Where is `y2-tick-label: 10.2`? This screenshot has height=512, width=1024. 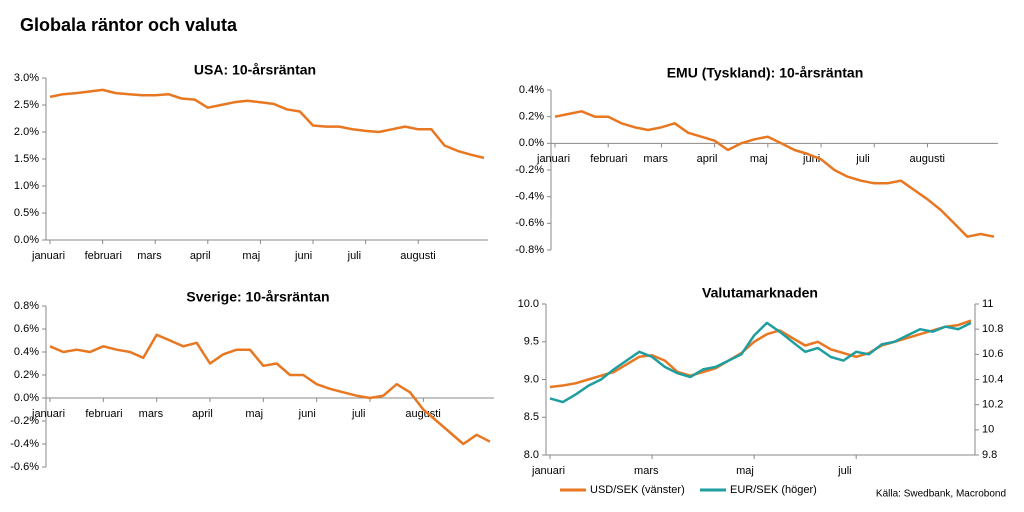
y2-tick-label: 10.2 is located at coordinates (992, 405).